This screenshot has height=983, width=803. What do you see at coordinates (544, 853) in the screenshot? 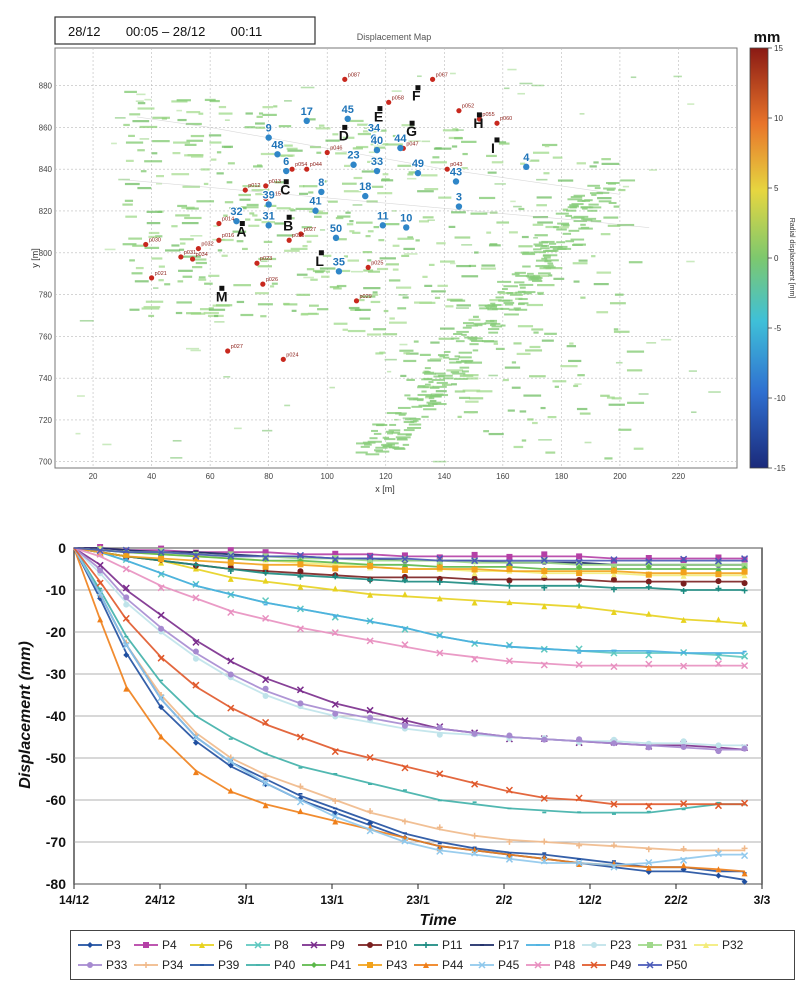
I see `series-point-p39` at bounding box center [544, 853].